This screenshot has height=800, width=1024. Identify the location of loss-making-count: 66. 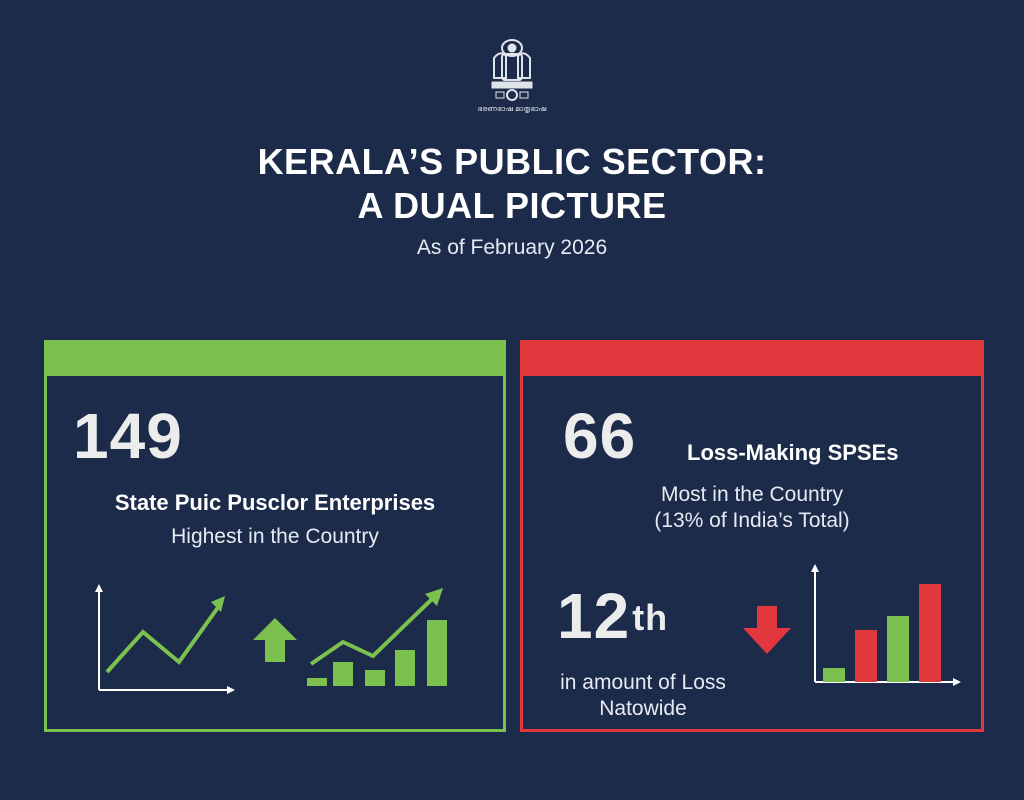
(600, 436).